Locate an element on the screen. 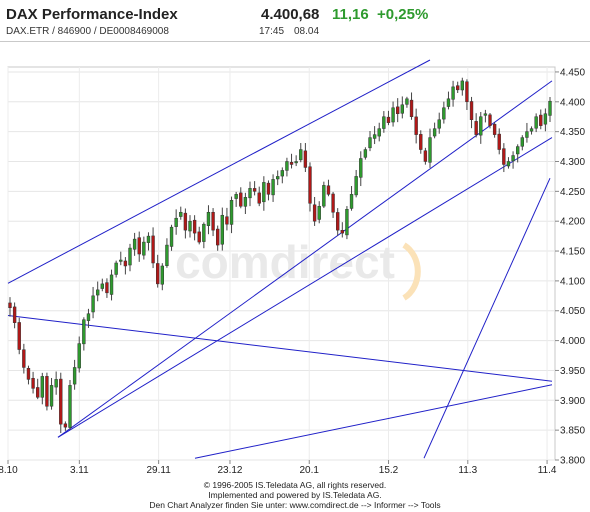 Image resolution: width=590 pixels, height=512 pixels. y-tick-label: 4.000 is located at coordinates (572, 341).